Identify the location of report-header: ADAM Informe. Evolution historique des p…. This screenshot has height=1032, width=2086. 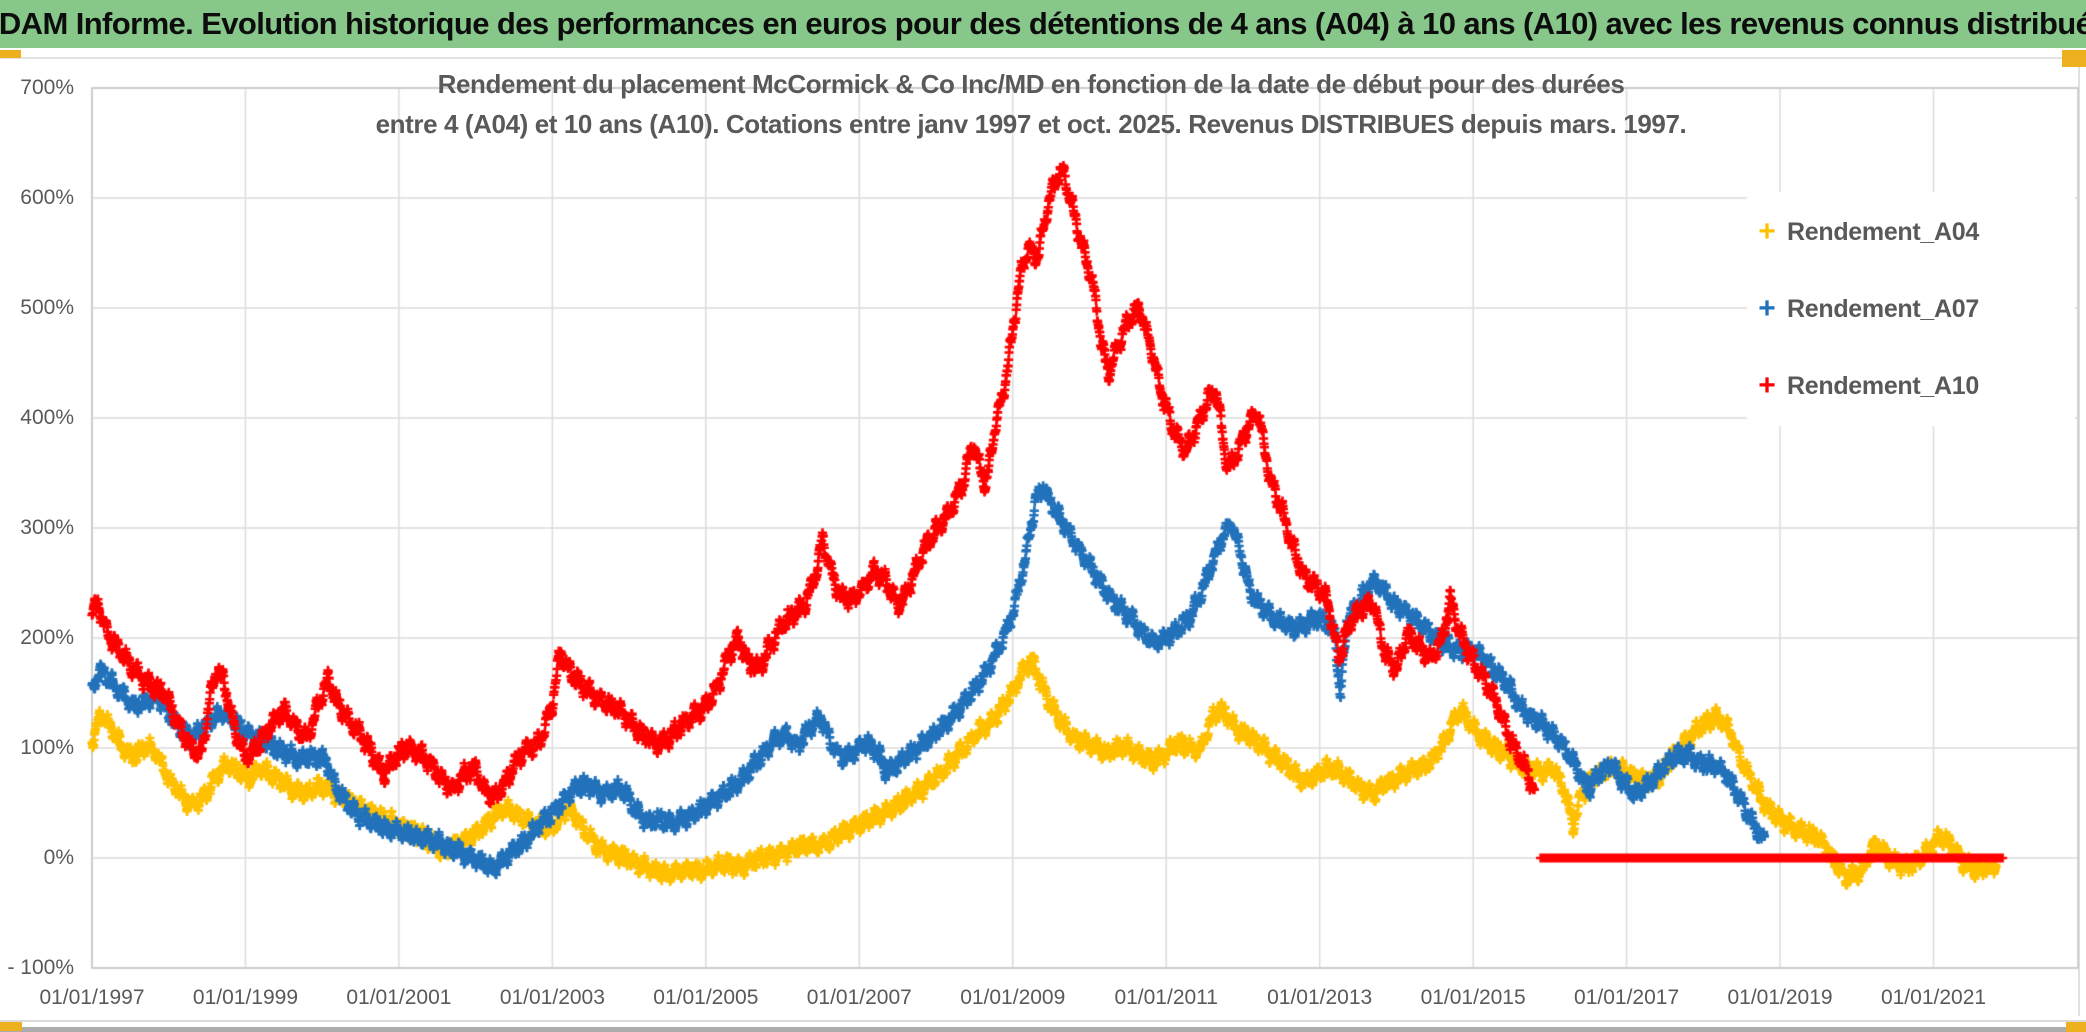
(1043, 24).